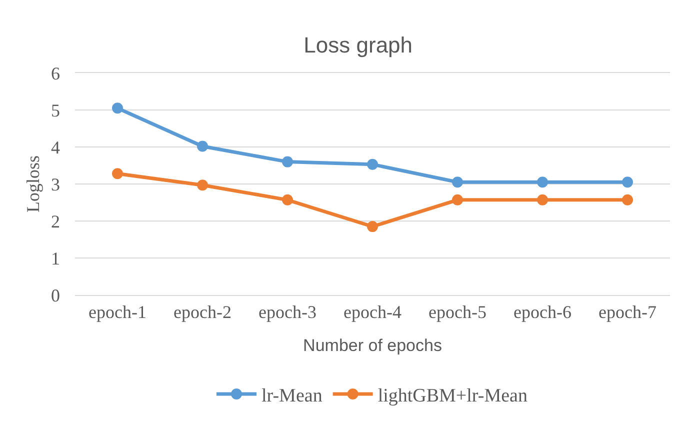  What do you see at coordinates (457, 312) in the screenshot?
I see `x-tick-label: epoch-5` at bounding box center [457, 312].